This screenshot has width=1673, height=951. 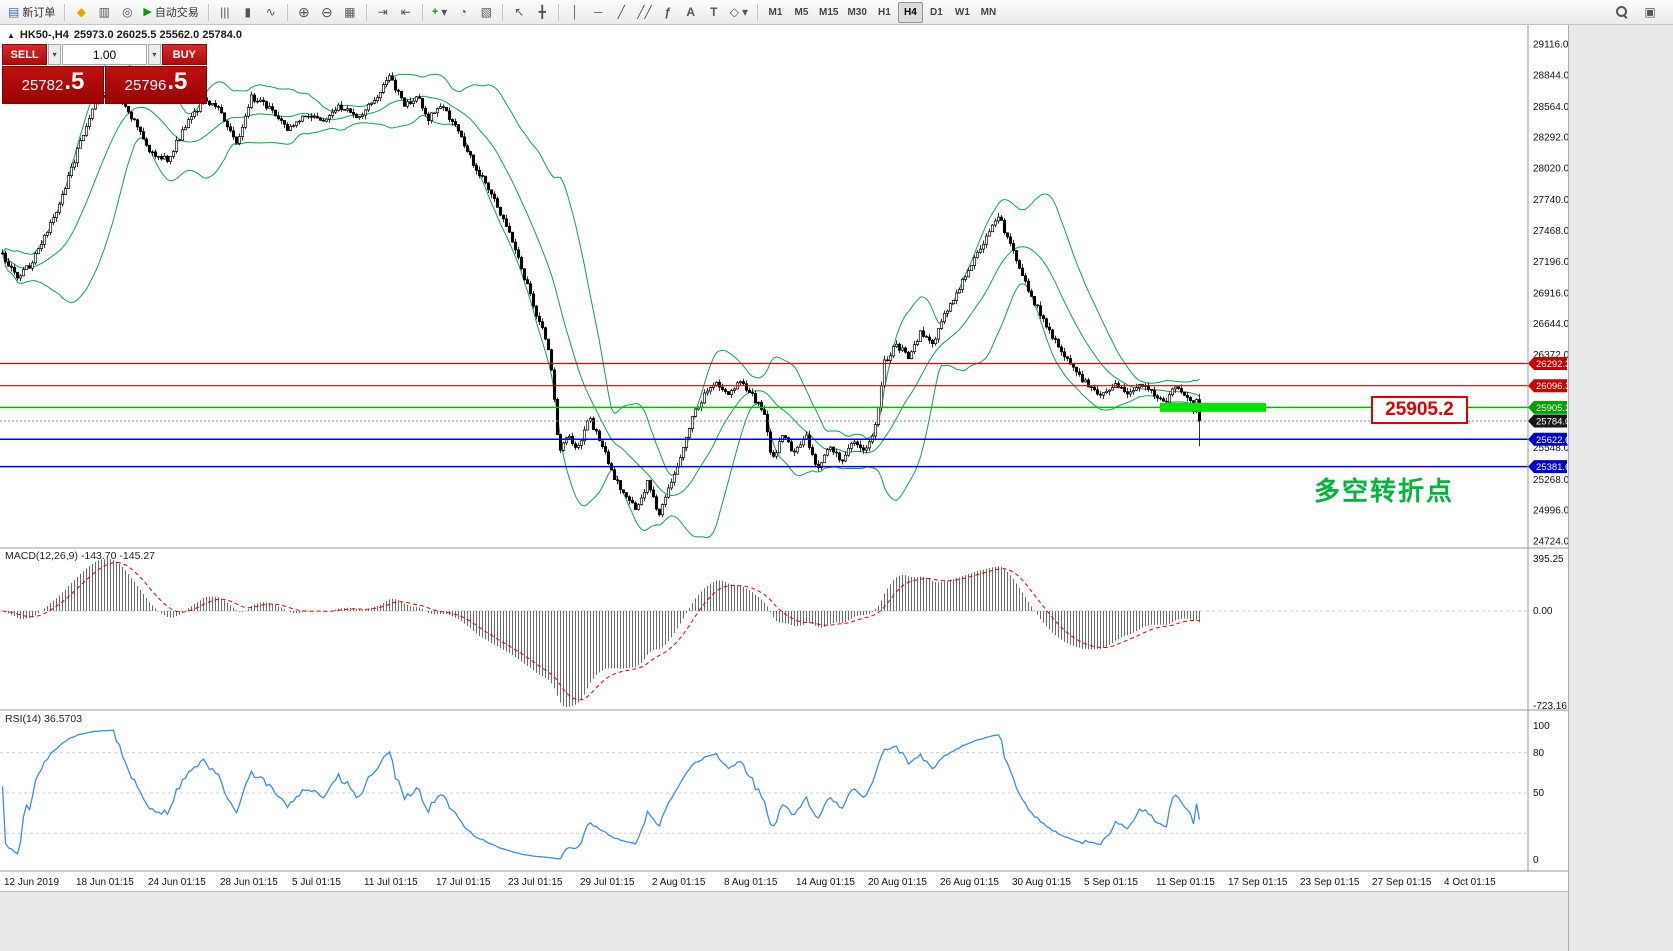 What do you see at coordinates (81, 12) in the screenshot?
I see `metaeditor-button: ◆` at bounding box center [81, 12].